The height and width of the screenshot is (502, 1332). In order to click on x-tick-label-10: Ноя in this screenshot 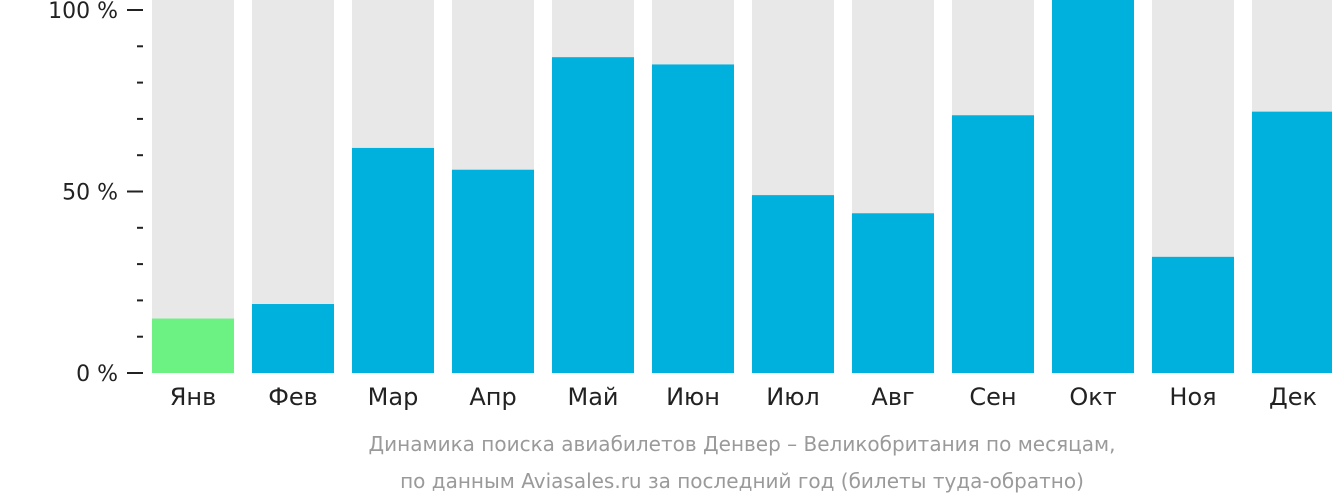, I will do `click(1192, 397)`.